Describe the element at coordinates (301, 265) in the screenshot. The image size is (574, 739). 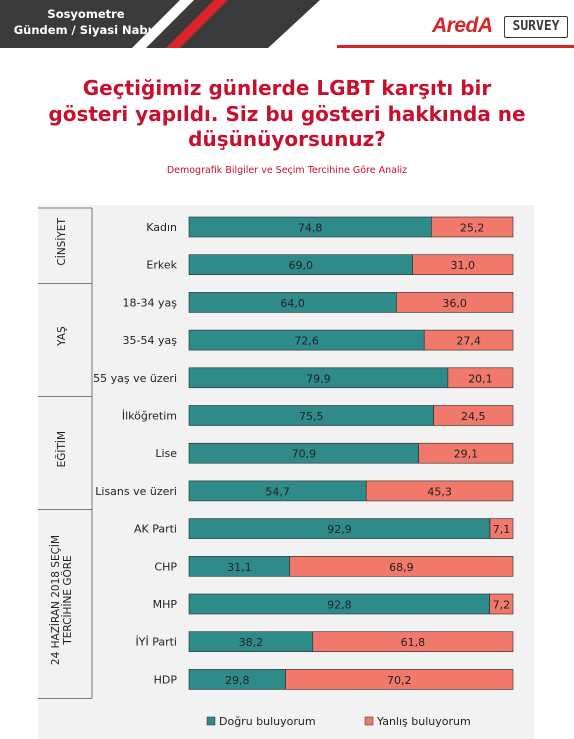
I see `value-label-dogru: 69,0` at that location.